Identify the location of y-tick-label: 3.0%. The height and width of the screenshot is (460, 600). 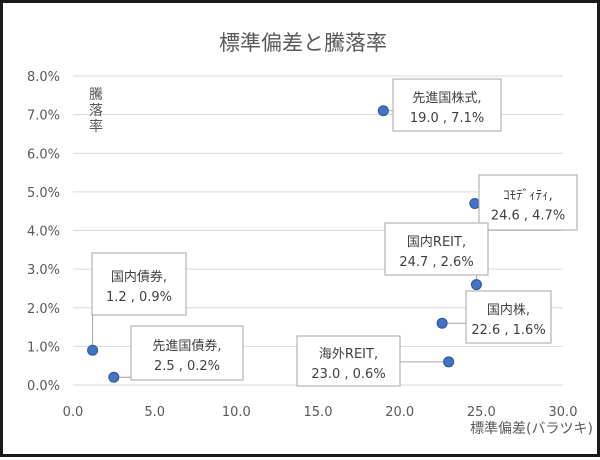
(43, 270).